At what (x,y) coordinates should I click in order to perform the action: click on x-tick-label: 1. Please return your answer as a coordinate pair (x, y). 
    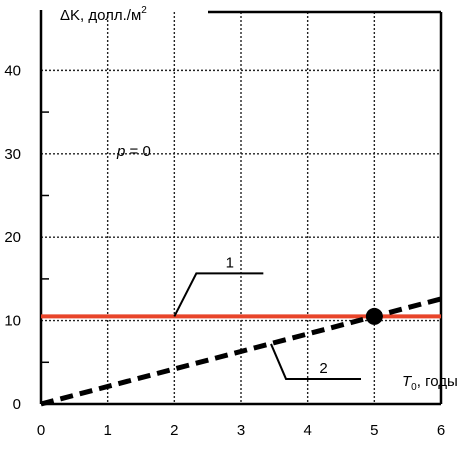
    Looking at the image, I should click on (107, 430).